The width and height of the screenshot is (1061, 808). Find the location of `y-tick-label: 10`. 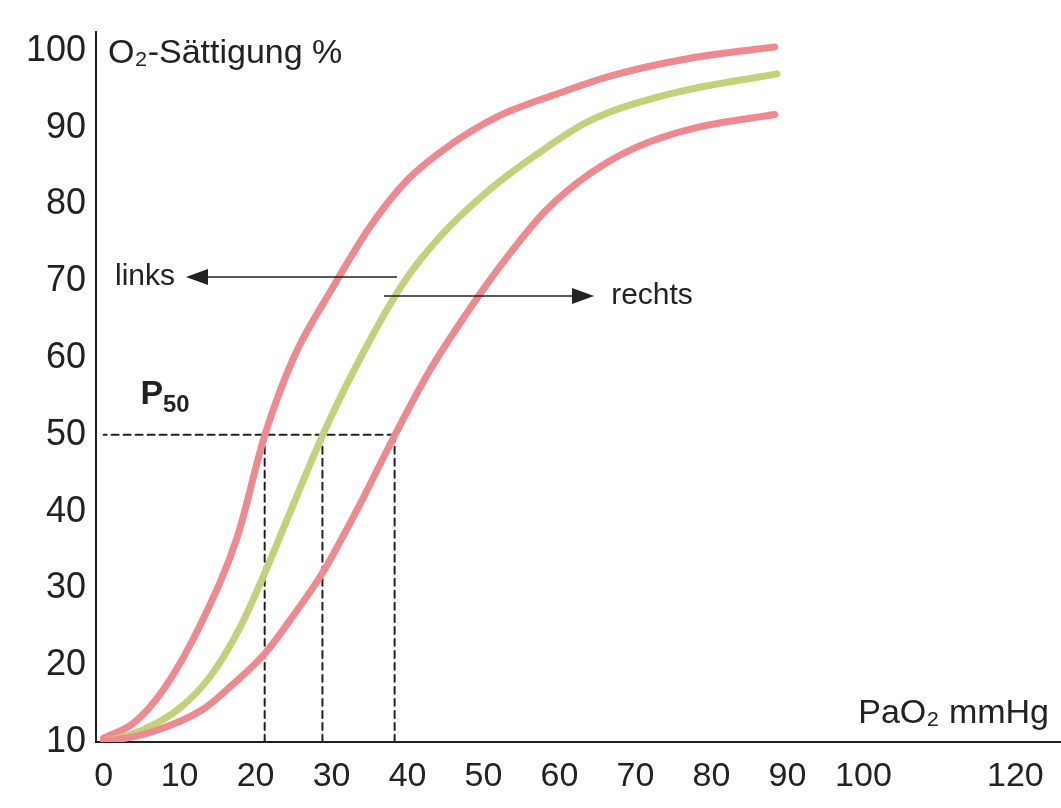

y-tick-label: 10 is located at coordinates (65, 739).